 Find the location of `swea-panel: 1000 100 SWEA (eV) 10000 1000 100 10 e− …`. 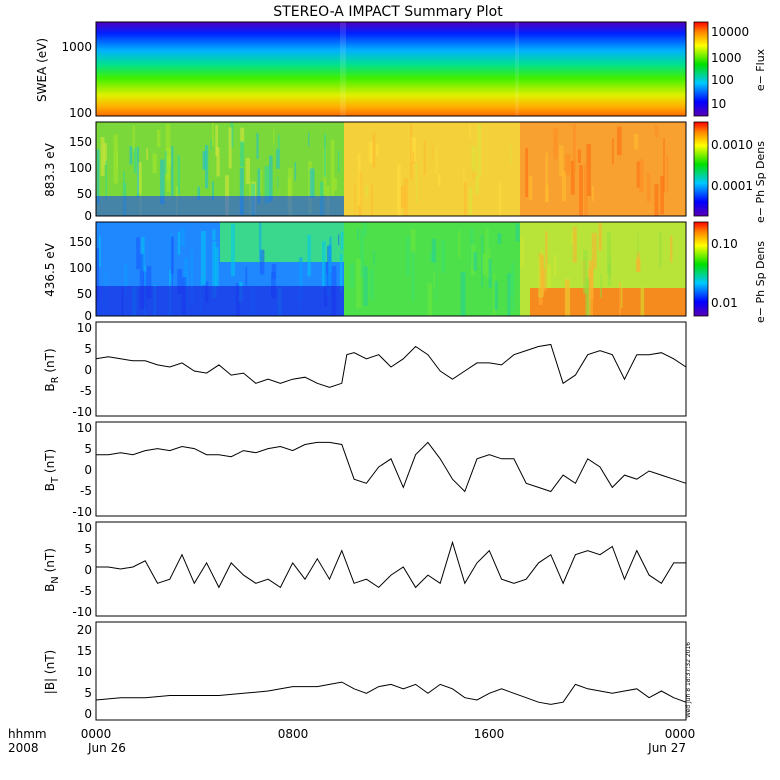

swea-panel: 1000 100 SWEA (eV) 10000 1000 100 10 e− … is located at coordinates (401, 70).